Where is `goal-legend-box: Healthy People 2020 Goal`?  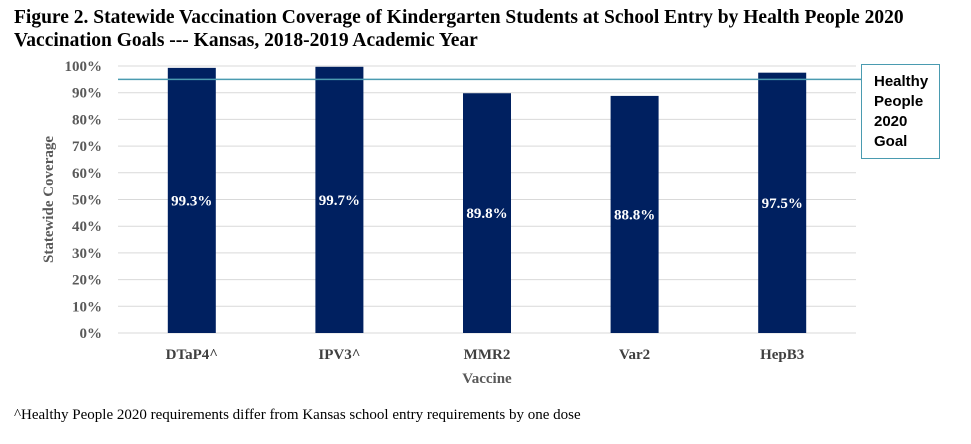 goal-legend-box: Healthy People 2020 Goal is located at coordinates (900, 111).